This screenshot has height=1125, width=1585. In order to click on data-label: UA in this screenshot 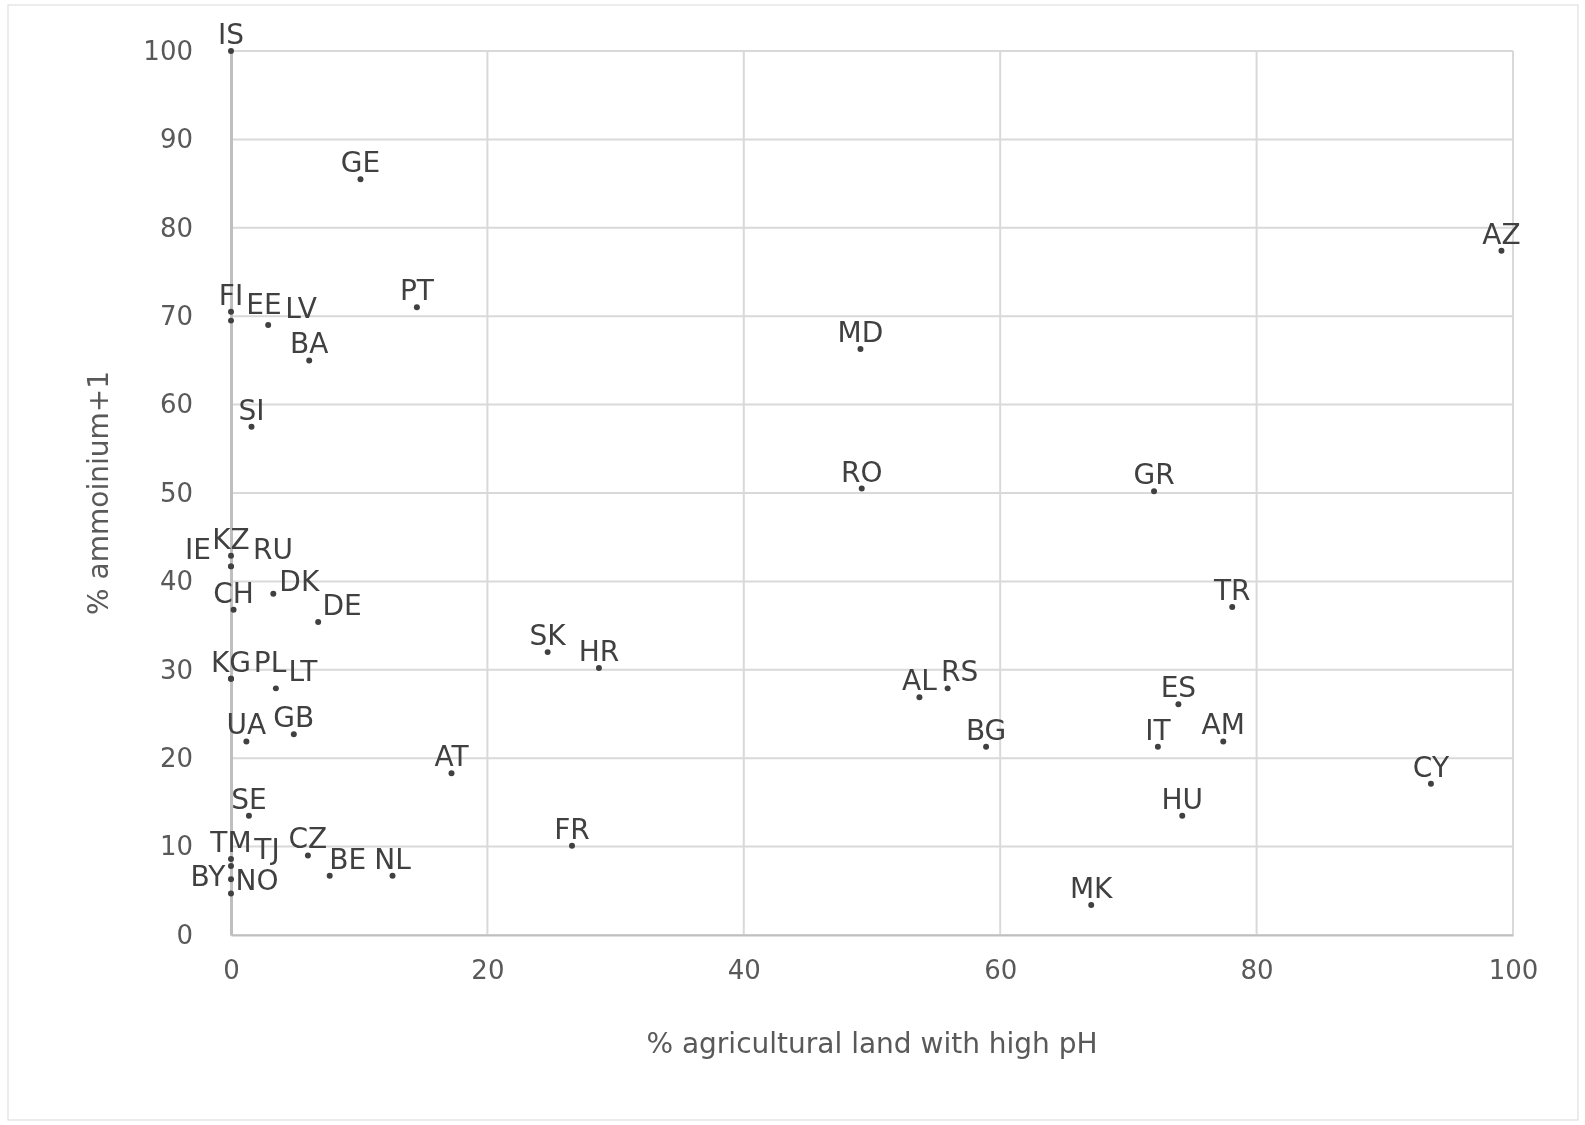, I will do `click(246, 725)`.